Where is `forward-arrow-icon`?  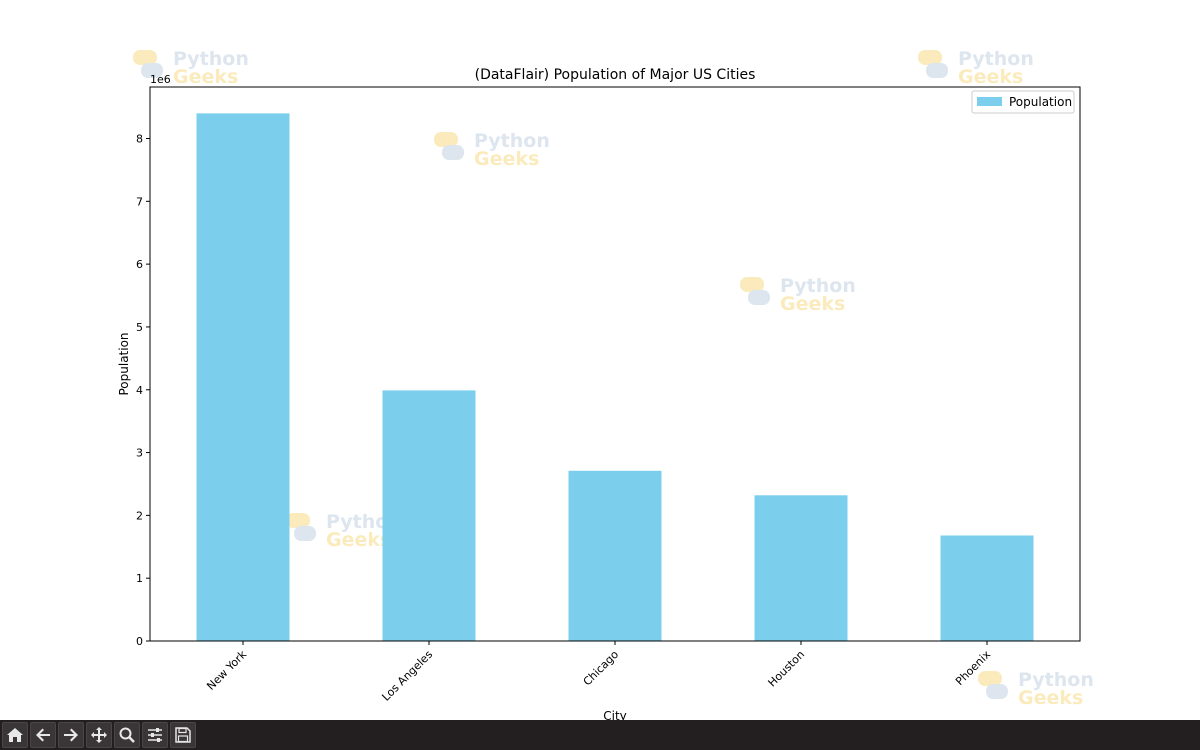
forward-arrow-icon is located at coordinates (71, 735).